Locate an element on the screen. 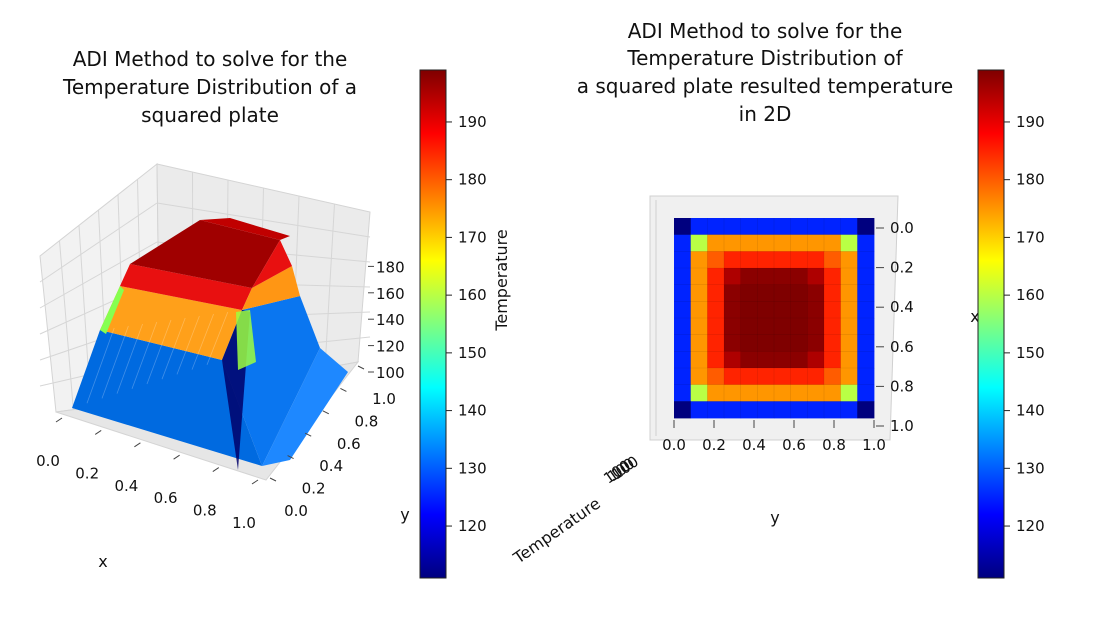  surface-y-tick-label: 0.2 is located at coordinates (314, 489).